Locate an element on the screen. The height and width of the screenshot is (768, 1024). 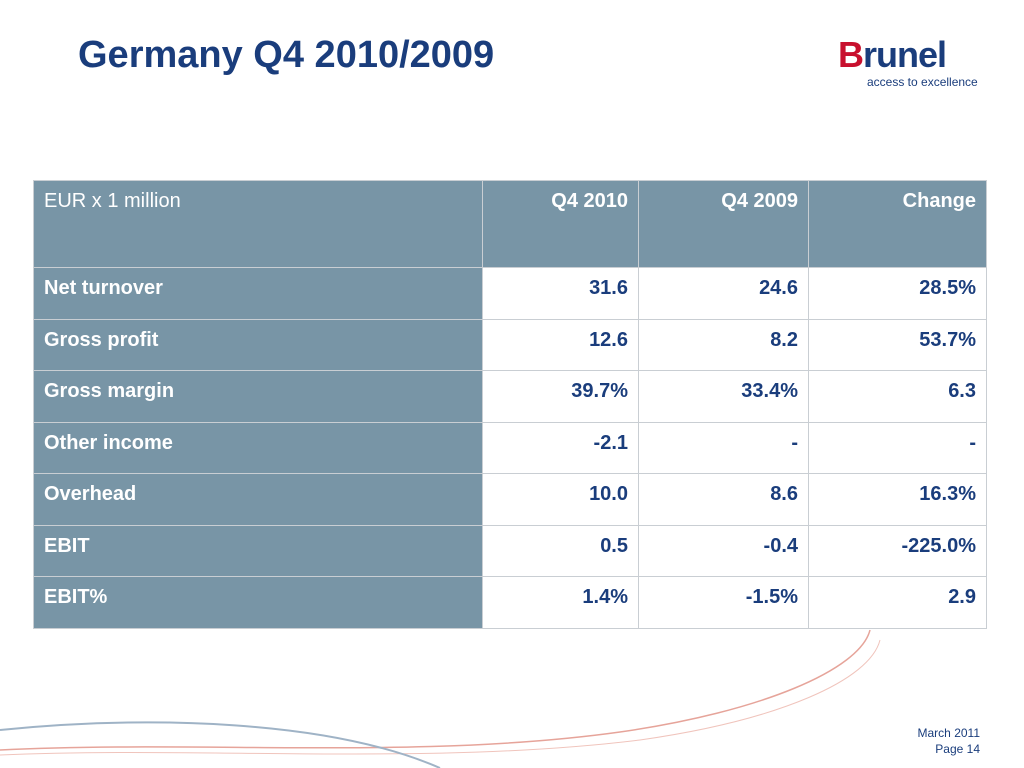
cell-q4-2010: 12.6 is located at coordinates (560, 344).